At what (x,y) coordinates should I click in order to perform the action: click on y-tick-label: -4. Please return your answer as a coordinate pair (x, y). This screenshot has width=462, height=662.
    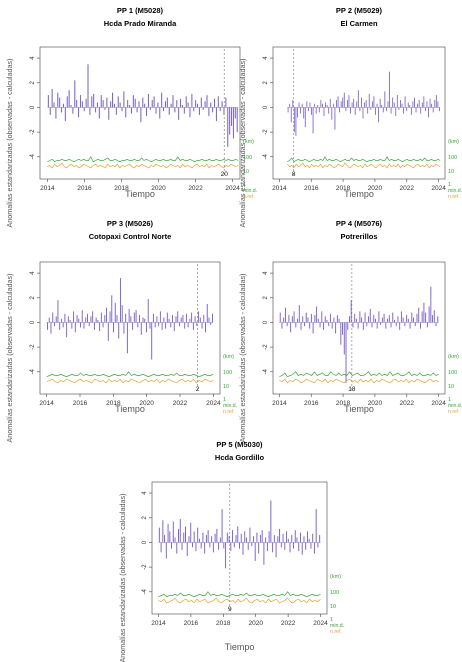
    Looking at the image, I should click on (33, 371).